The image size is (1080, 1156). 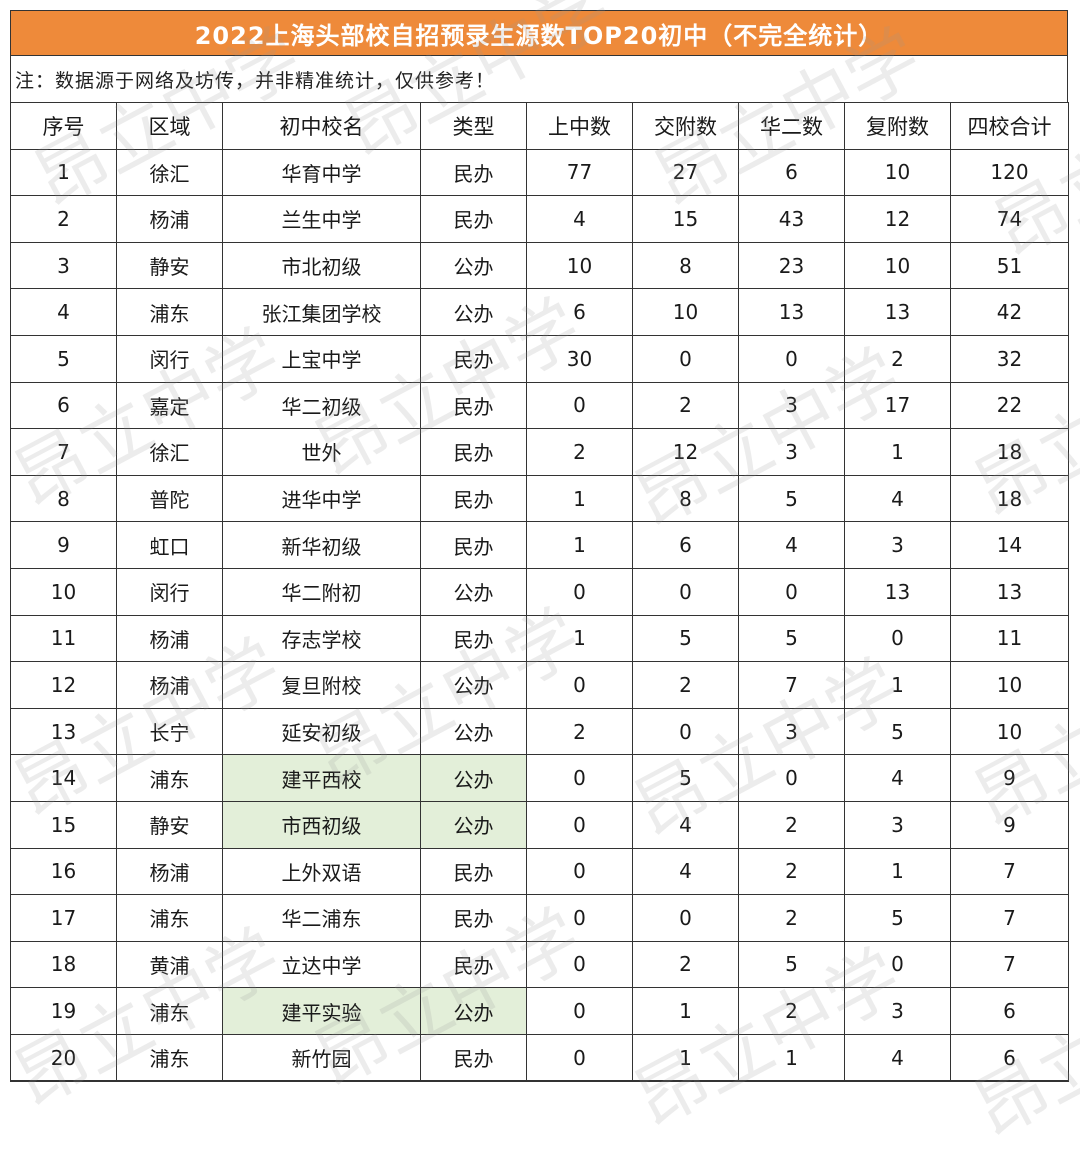 I want to click on table-row: 9 虹口 新华初级 民办 1 6 4 3 14, so click(x=539, y=545).